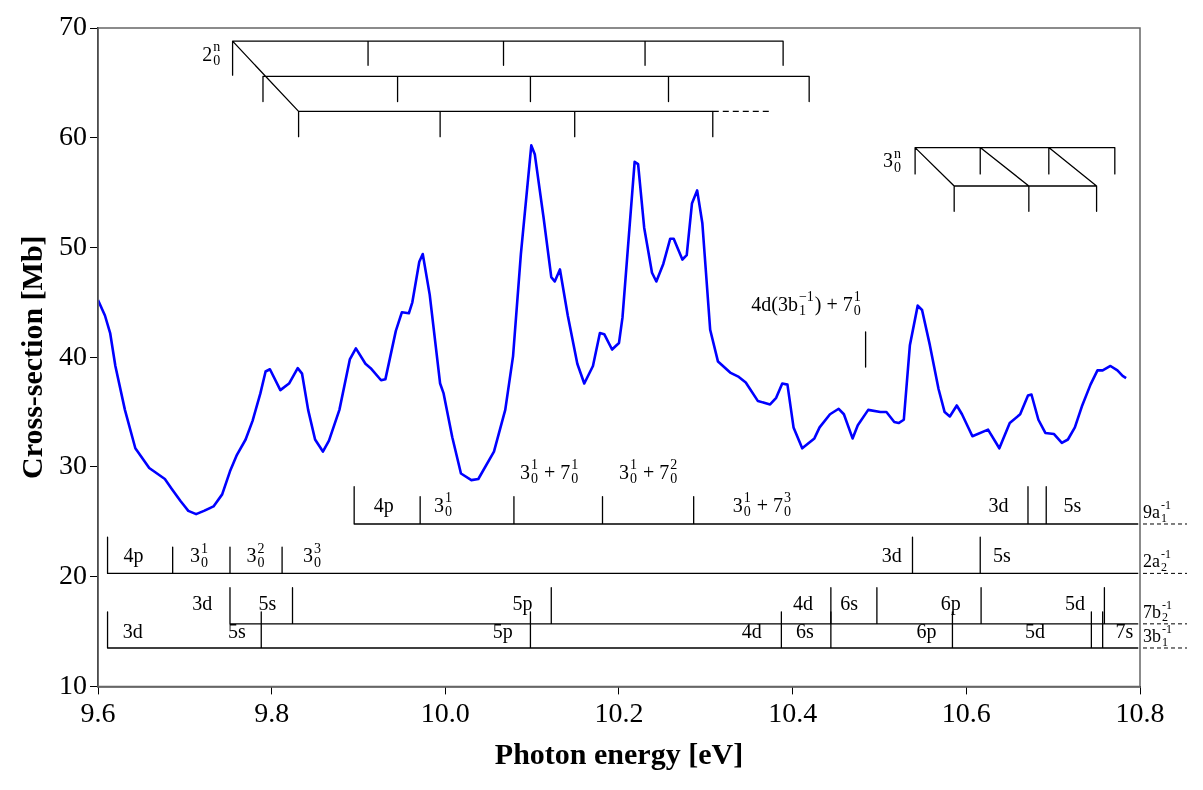  I want to click on y-axis-title: Cross-section [Mb], so click(31, 357).